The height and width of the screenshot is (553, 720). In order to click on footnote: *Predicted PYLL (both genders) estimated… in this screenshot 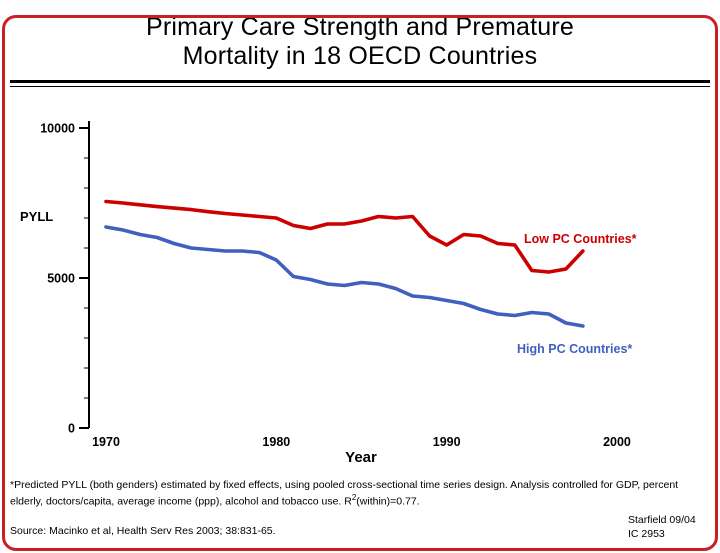, I will do `click(361, 494)`.